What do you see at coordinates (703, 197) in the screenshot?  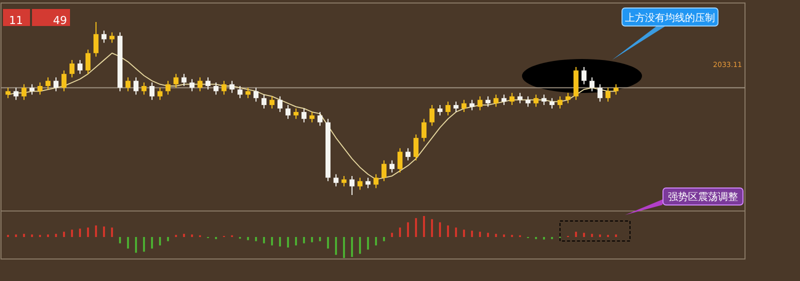 I see `text: 强势区震荡调整` at bounding box center [703, 197].